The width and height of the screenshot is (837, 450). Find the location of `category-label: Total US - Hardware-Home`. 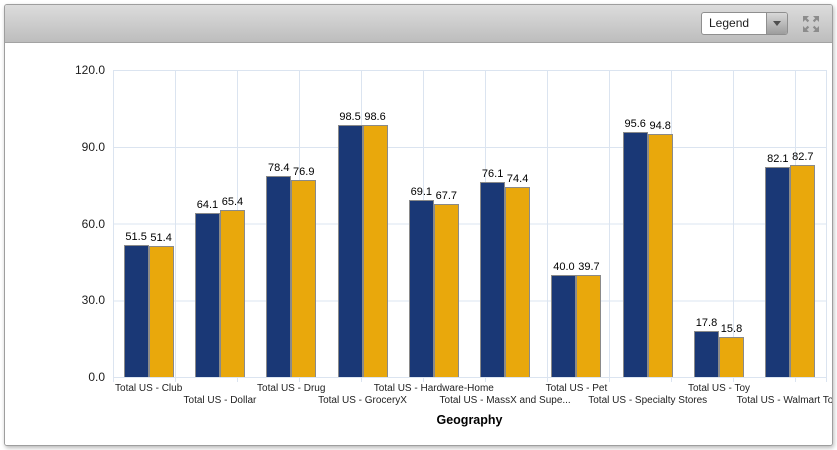

category-label: Total US - Hardware-Home is located at coordinates (433, 388).